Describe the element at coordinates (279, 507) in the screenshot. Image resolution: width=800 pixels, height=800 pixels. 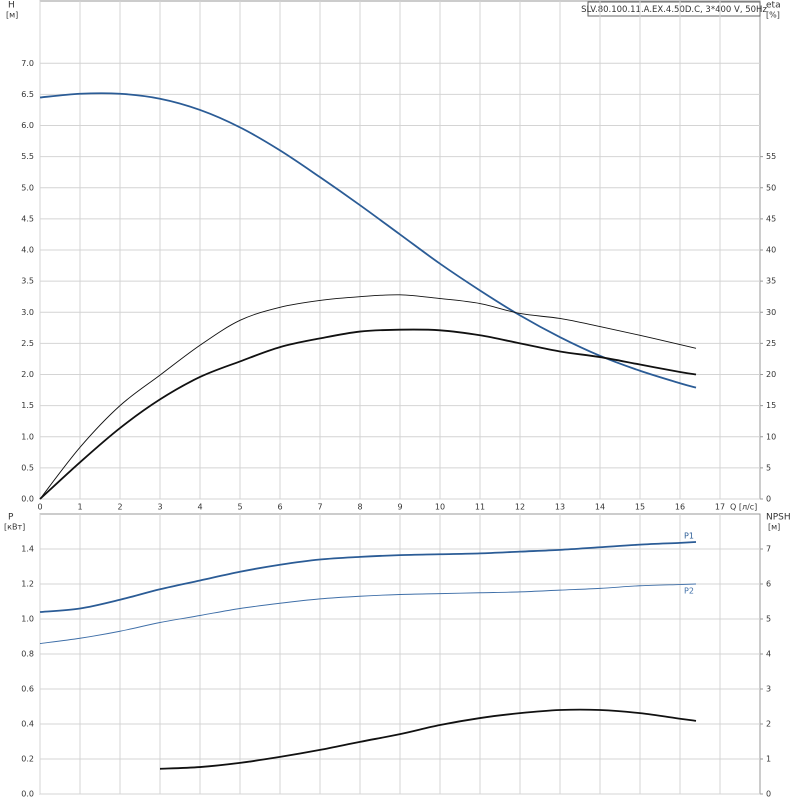
I see `x-tick-label: 6` at that location.